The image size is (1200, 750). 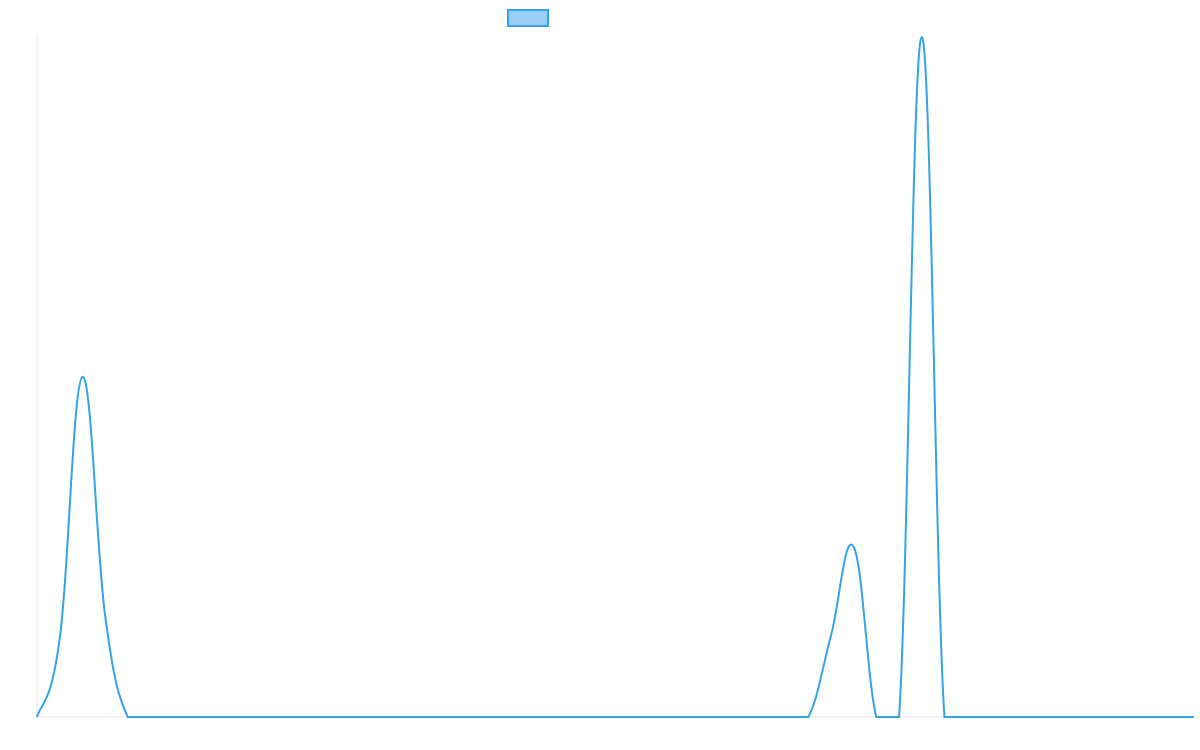 I want to click on legend, so click(x=528, y=18).